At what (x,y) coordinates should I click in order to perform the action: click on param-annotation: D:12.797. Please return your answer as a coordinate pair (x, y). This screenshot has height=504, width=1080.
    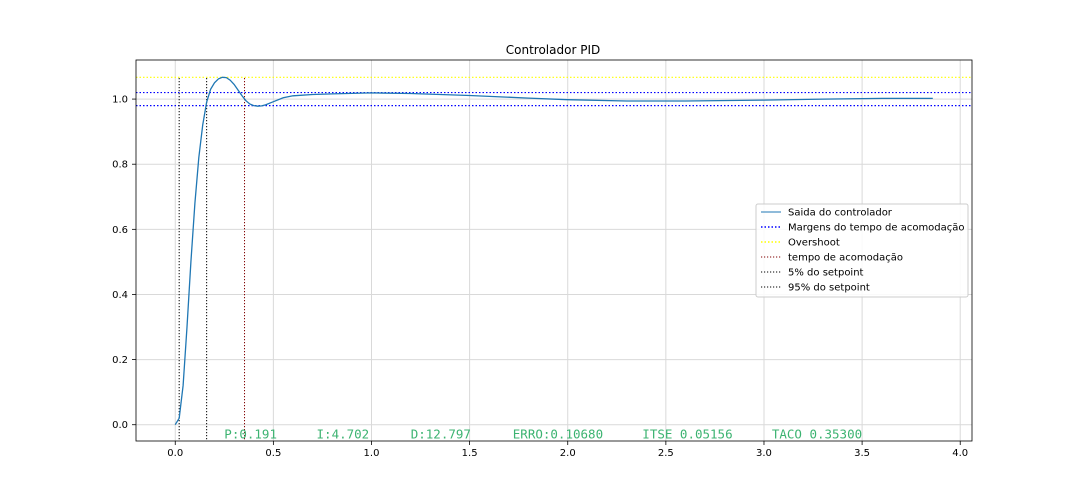
    Looking at the image, I should click on (441, 433).